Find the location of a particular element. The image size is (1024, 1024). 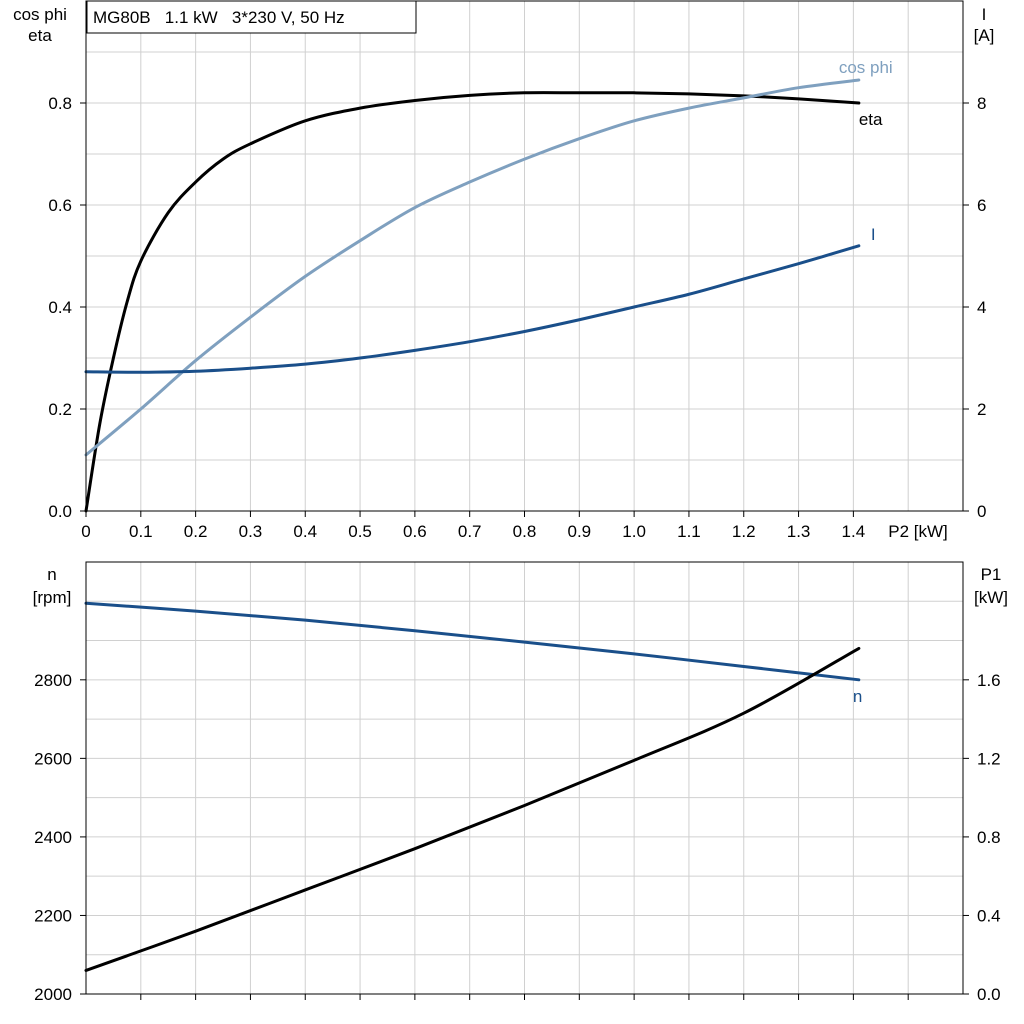

top-right-axis-title: I [A] is located at coordinates (984, 25).